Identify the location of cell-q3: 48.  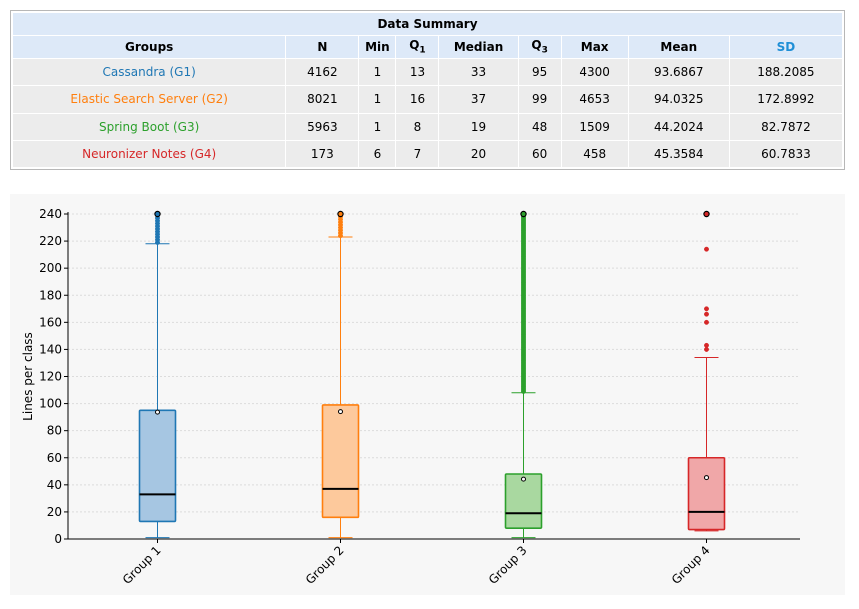
(539, 126).